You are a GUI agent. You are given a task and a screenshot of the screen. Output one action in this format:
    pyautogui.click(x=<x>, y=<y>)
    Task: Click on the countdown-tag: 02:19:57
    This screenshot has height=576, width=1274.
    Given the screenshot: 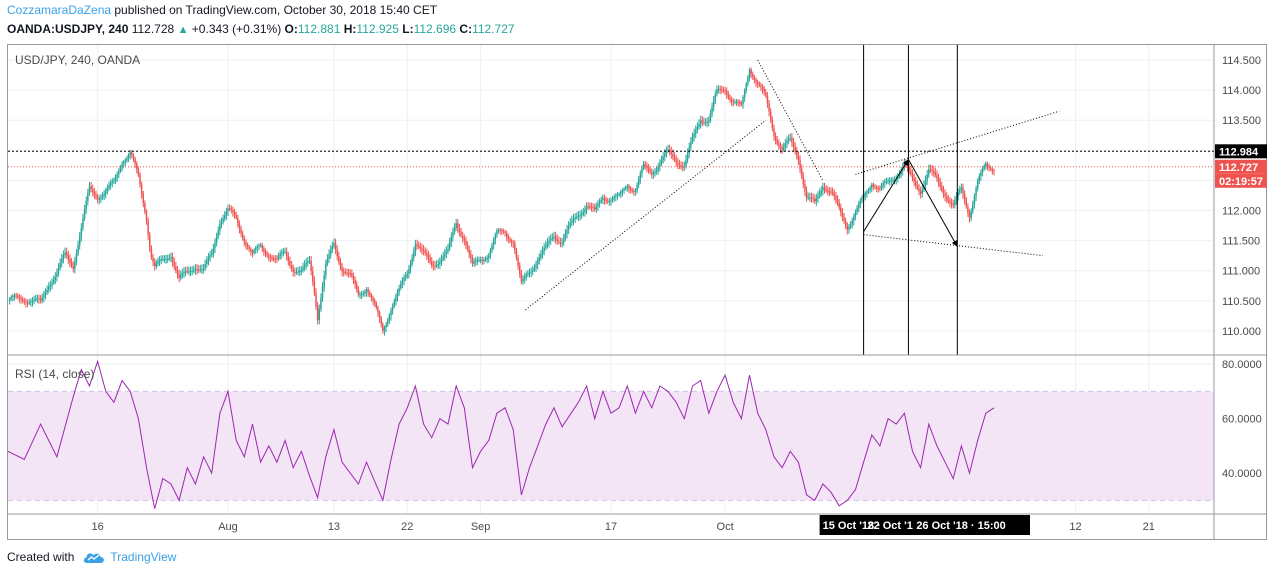 What is the action you would take?
    pyautogui.click(x=1241, y=182)
    